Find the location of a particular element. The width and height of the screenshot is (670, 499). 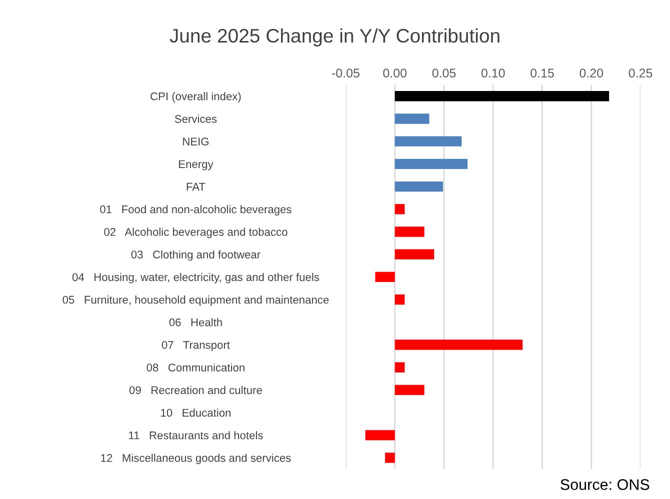

y-tick-label: 04 Housing, water, electricity, gas and other fuels is located at coordinates (196, 278).